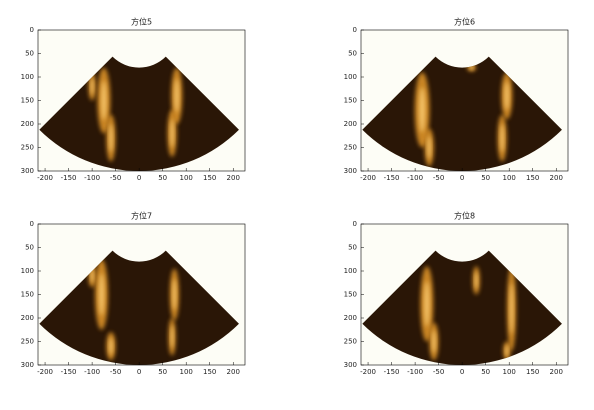 The height and width of the screenshot is (410, 594). I want to click on subplot-title: 方位5, so click(141, 22).